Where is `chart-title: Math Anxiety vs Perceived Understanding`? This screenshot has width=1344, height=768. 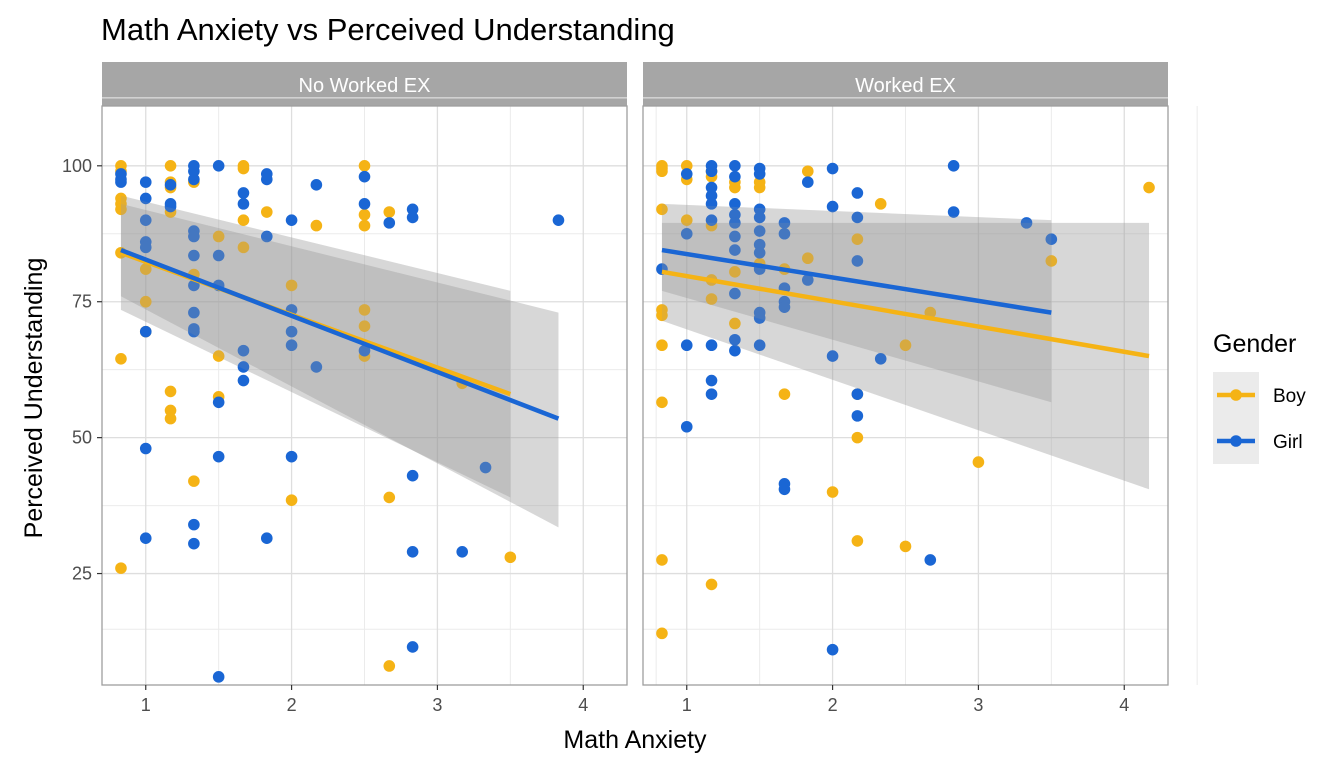 chart-title: Math Anxiety vs Perceived Understanding is located at coordinates (388, 29).